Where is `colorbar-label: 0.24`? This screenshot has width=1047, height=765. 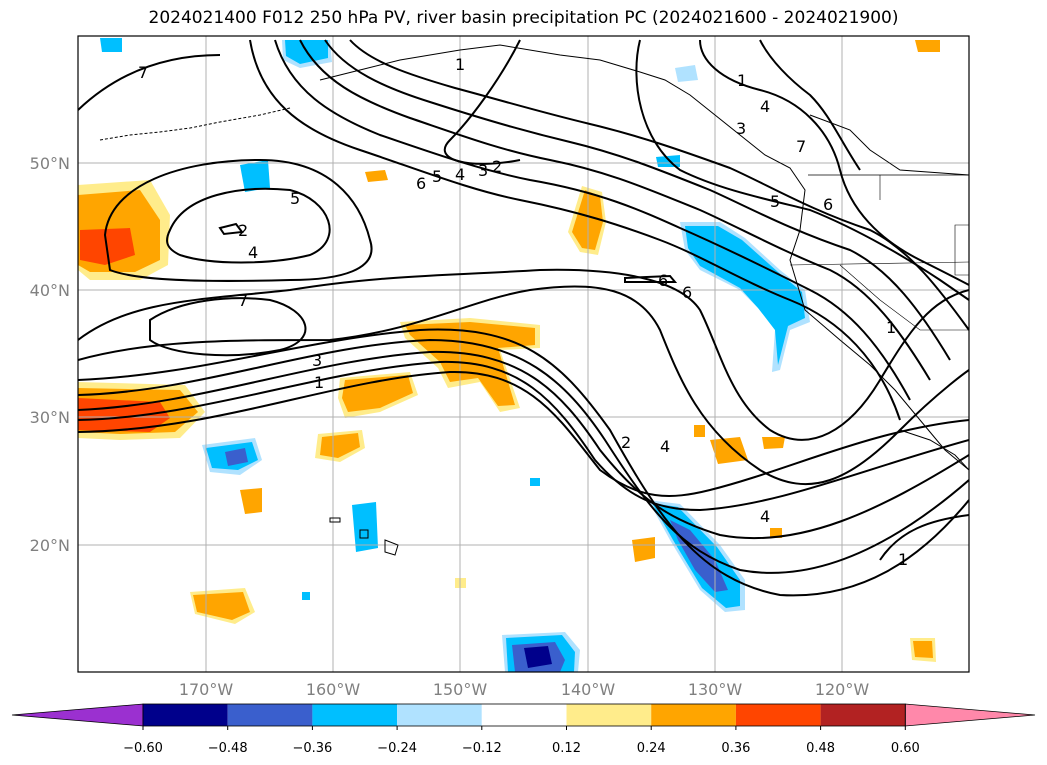 colorbar-label: 0.24 is located at coordinates (651, 748).